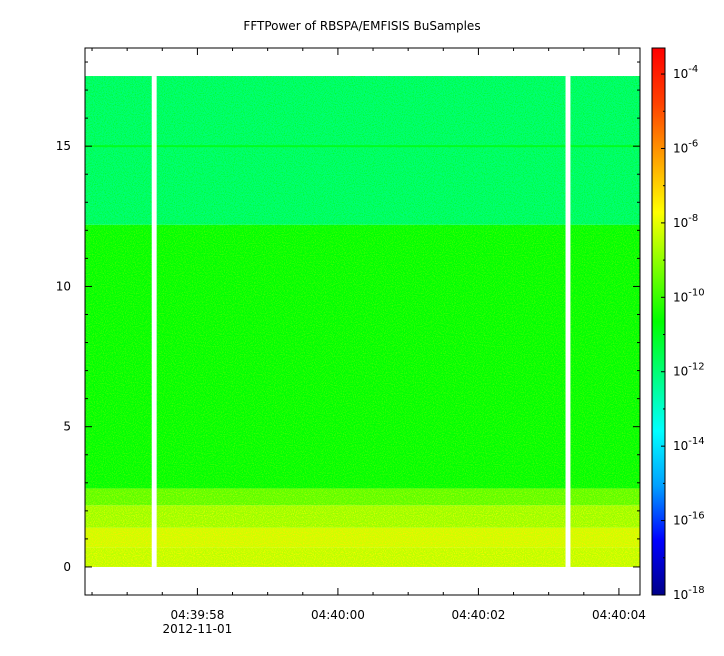 Image resolution: width=724 pixels, height=656 pixels. Describe the element at coordinates (689, 370) in the screenshot. I see `colorbar-tick-label: 10⁻¹²` at that location.